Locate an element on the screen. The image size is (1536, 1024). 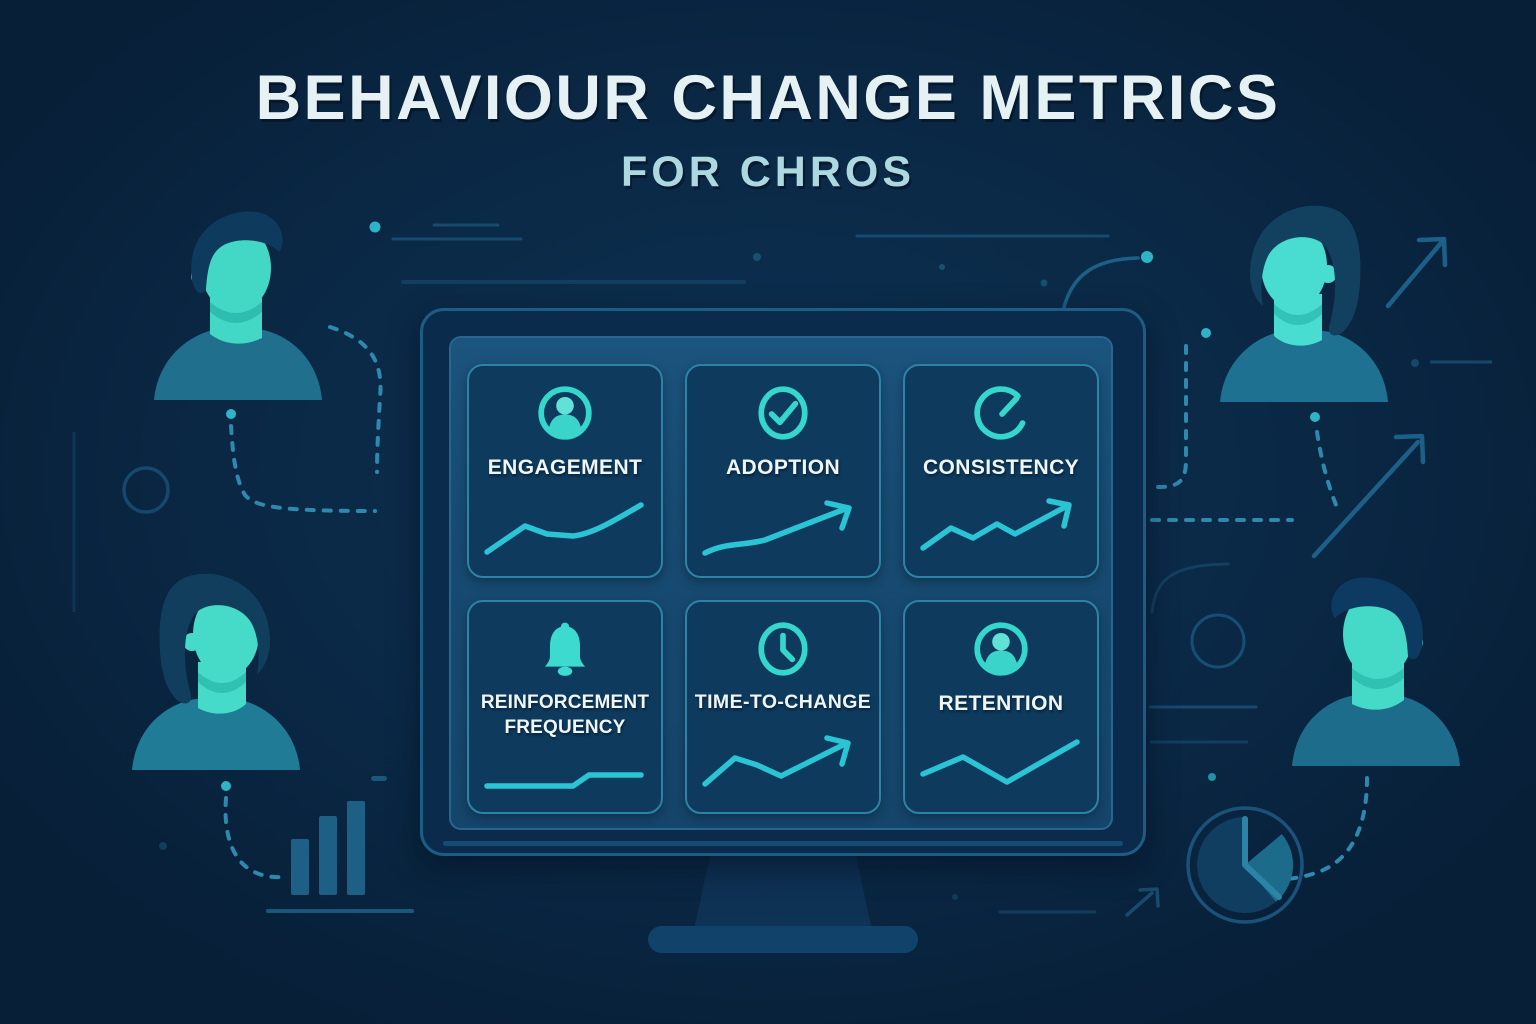
avatar-female-top-right is located at coordinates (1304, 303).